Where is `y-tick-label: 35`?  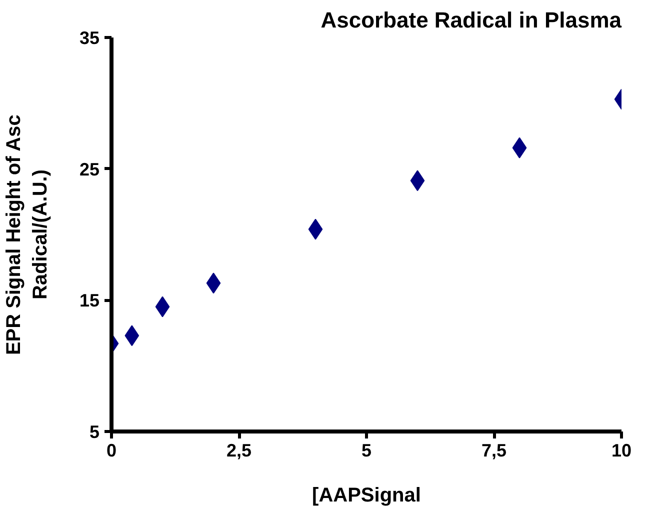
y-tick-label: 35 is located at coordinates (89, 38).